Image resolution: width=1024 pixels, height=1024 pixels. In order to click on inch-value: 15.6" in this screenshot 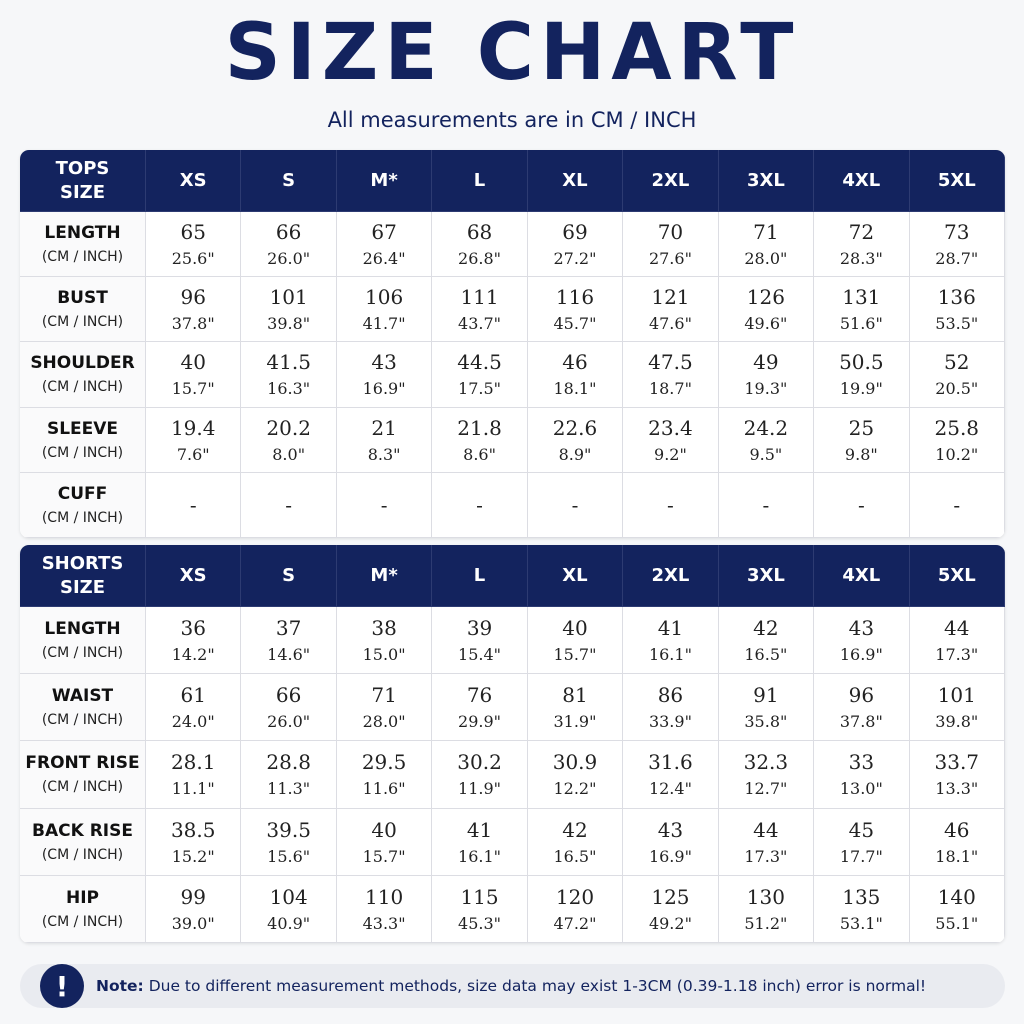, I will do `click(289, 856)`.